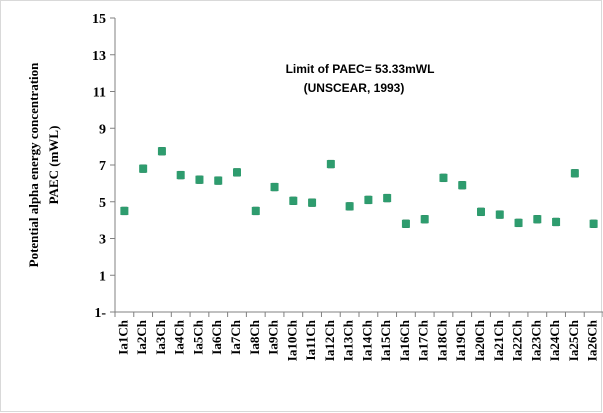 This screenshot has width=603, height=413. What do you see at coordinates (99, 93) in the screenshot?
I see `y-tick-label: 11` at bounding box center [99, 93].